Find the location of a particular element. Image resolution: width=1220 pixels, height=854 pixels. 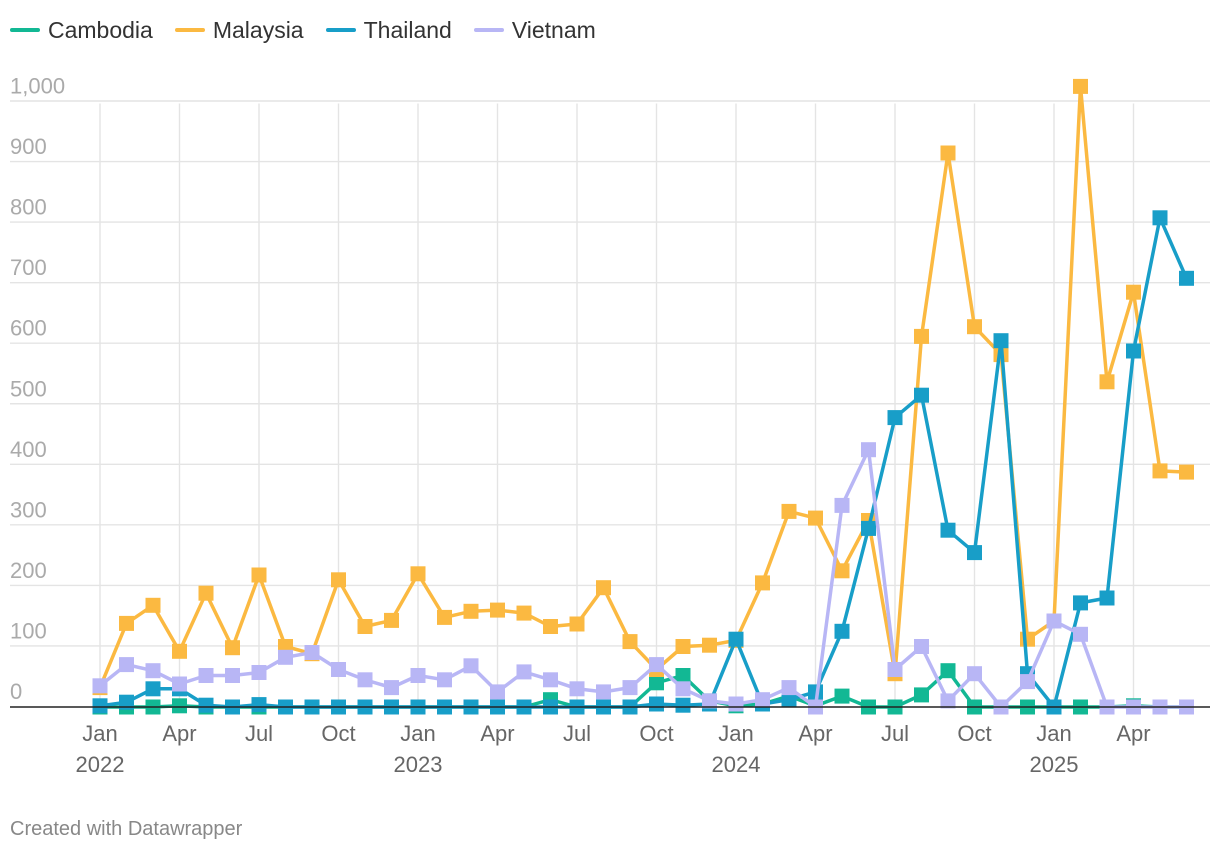

legend-item-cambodia: Cambodia is located at coordinates (81, 30).